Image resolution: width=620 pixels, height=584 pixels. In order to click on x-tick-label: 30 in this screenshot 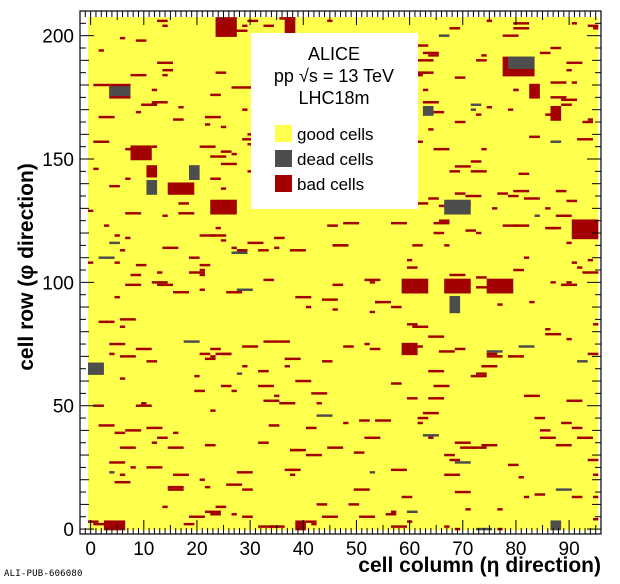, I will do `click(250, 549)`.